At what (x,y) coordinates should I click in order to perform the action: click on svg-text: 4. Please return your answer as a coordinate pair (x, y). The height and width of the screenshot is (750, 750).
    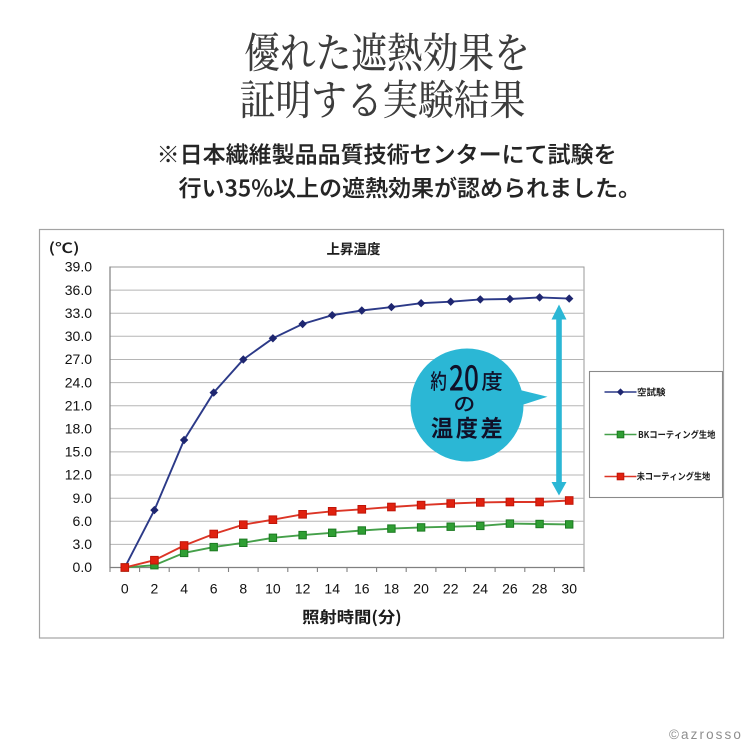
    Looking at the image, I should click on (184, 589).